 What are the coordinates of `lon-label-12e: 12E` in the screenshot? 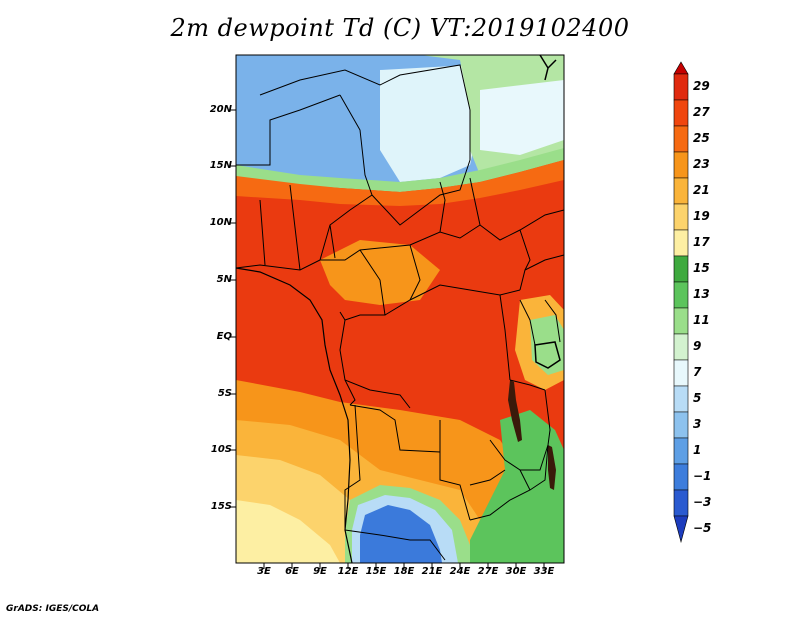 It's located at (348, 571).